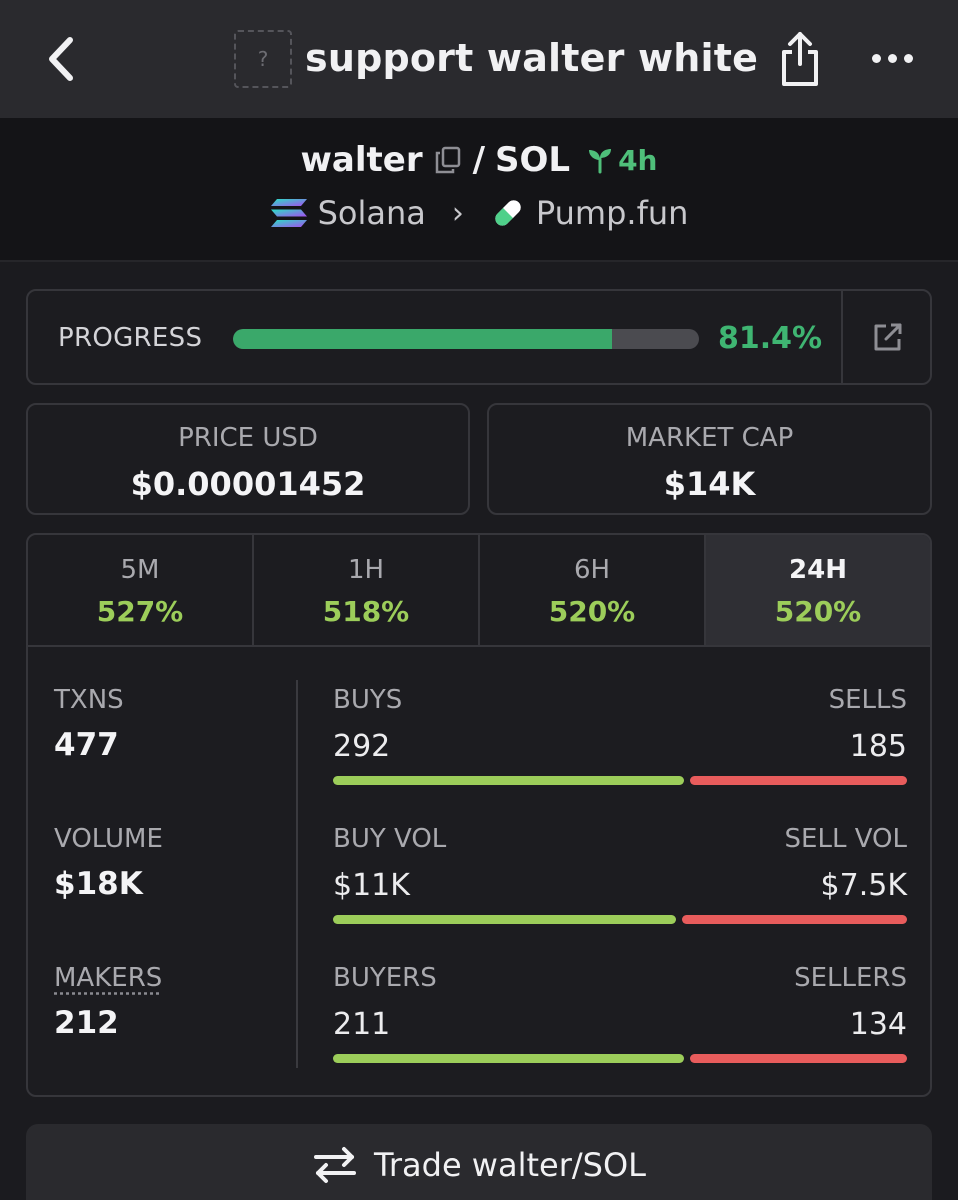  I want to click on token-image-placeholder: ?, so click(263, 59).